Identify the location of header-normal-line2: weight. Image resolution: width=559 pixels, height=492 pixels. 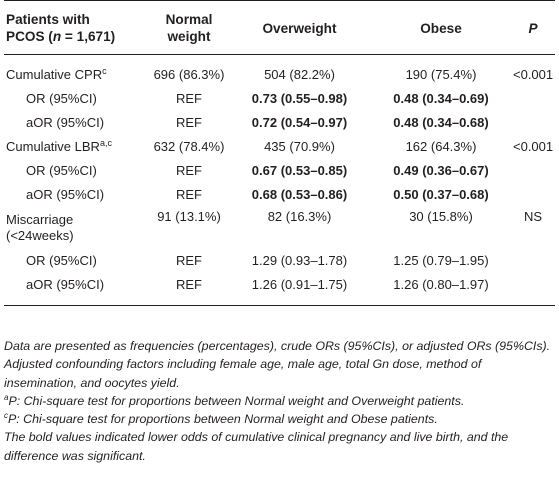
(189, 36).